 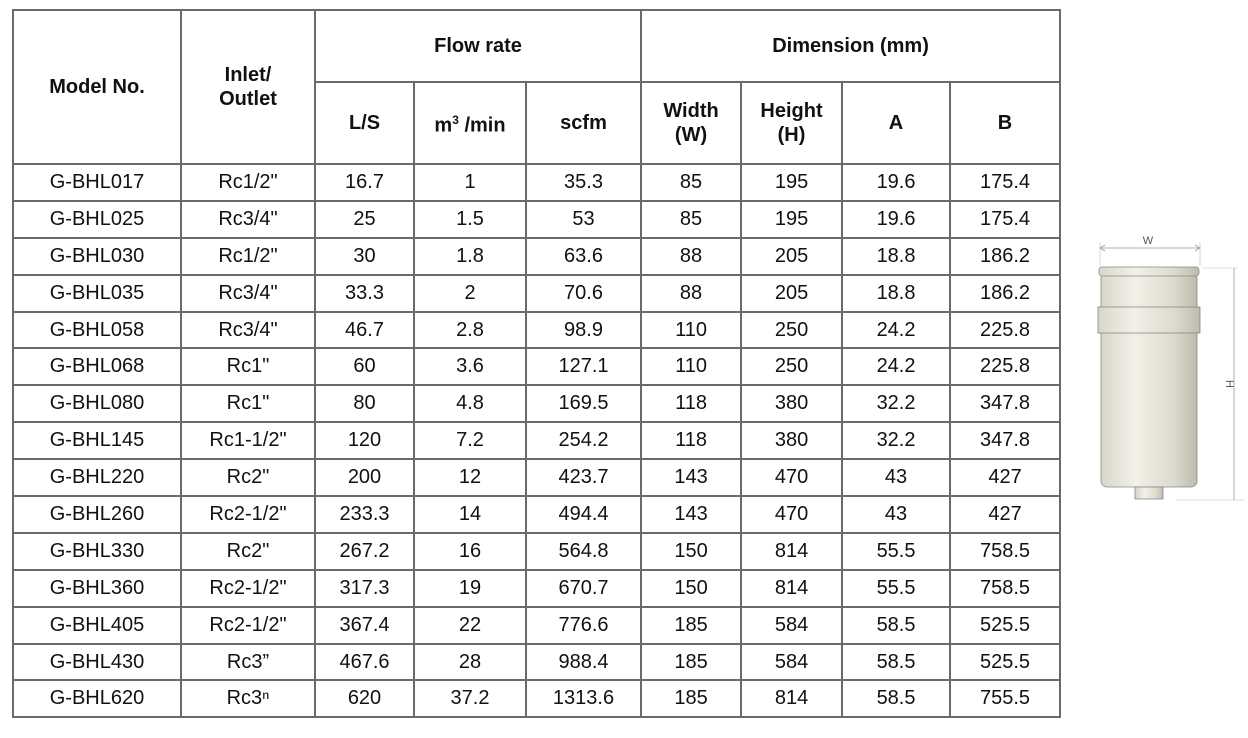 What do you see at coordinates (583, 441) in the screenshot?
I see `cell-flow-scfm: 254.2` at bounding box center [583, 441].